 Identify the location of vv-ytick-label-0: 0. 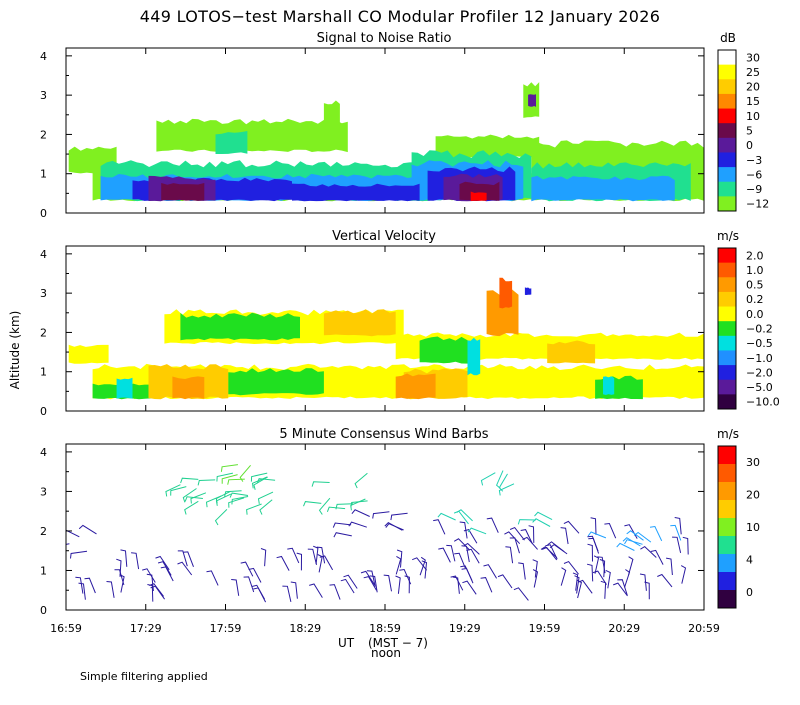
(43, 411).